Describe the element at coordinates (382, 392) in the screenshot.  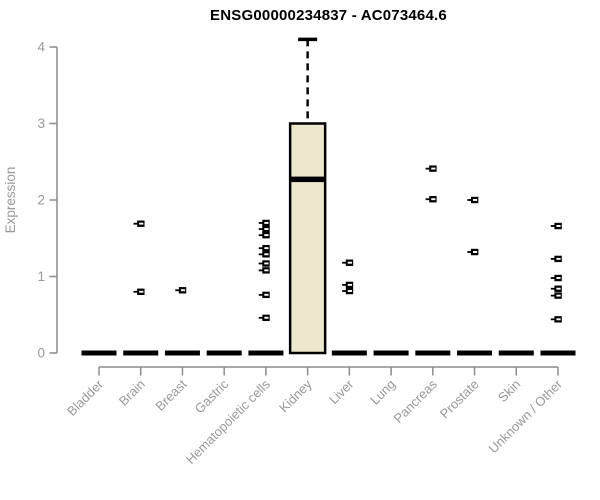
I see `x-tick-label: Lung` at that location.